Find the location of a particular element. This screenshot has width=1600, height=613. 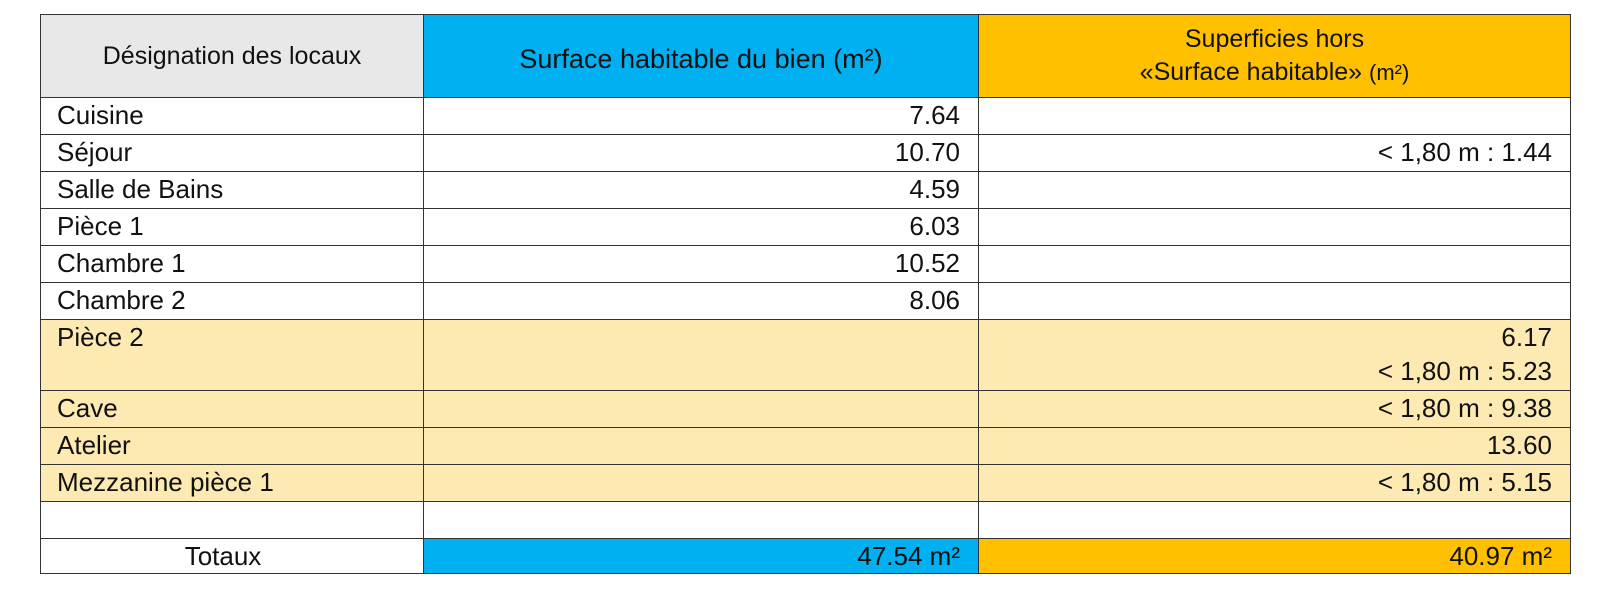

habitable-value: 7.64 is located at coordinates (701, 116).